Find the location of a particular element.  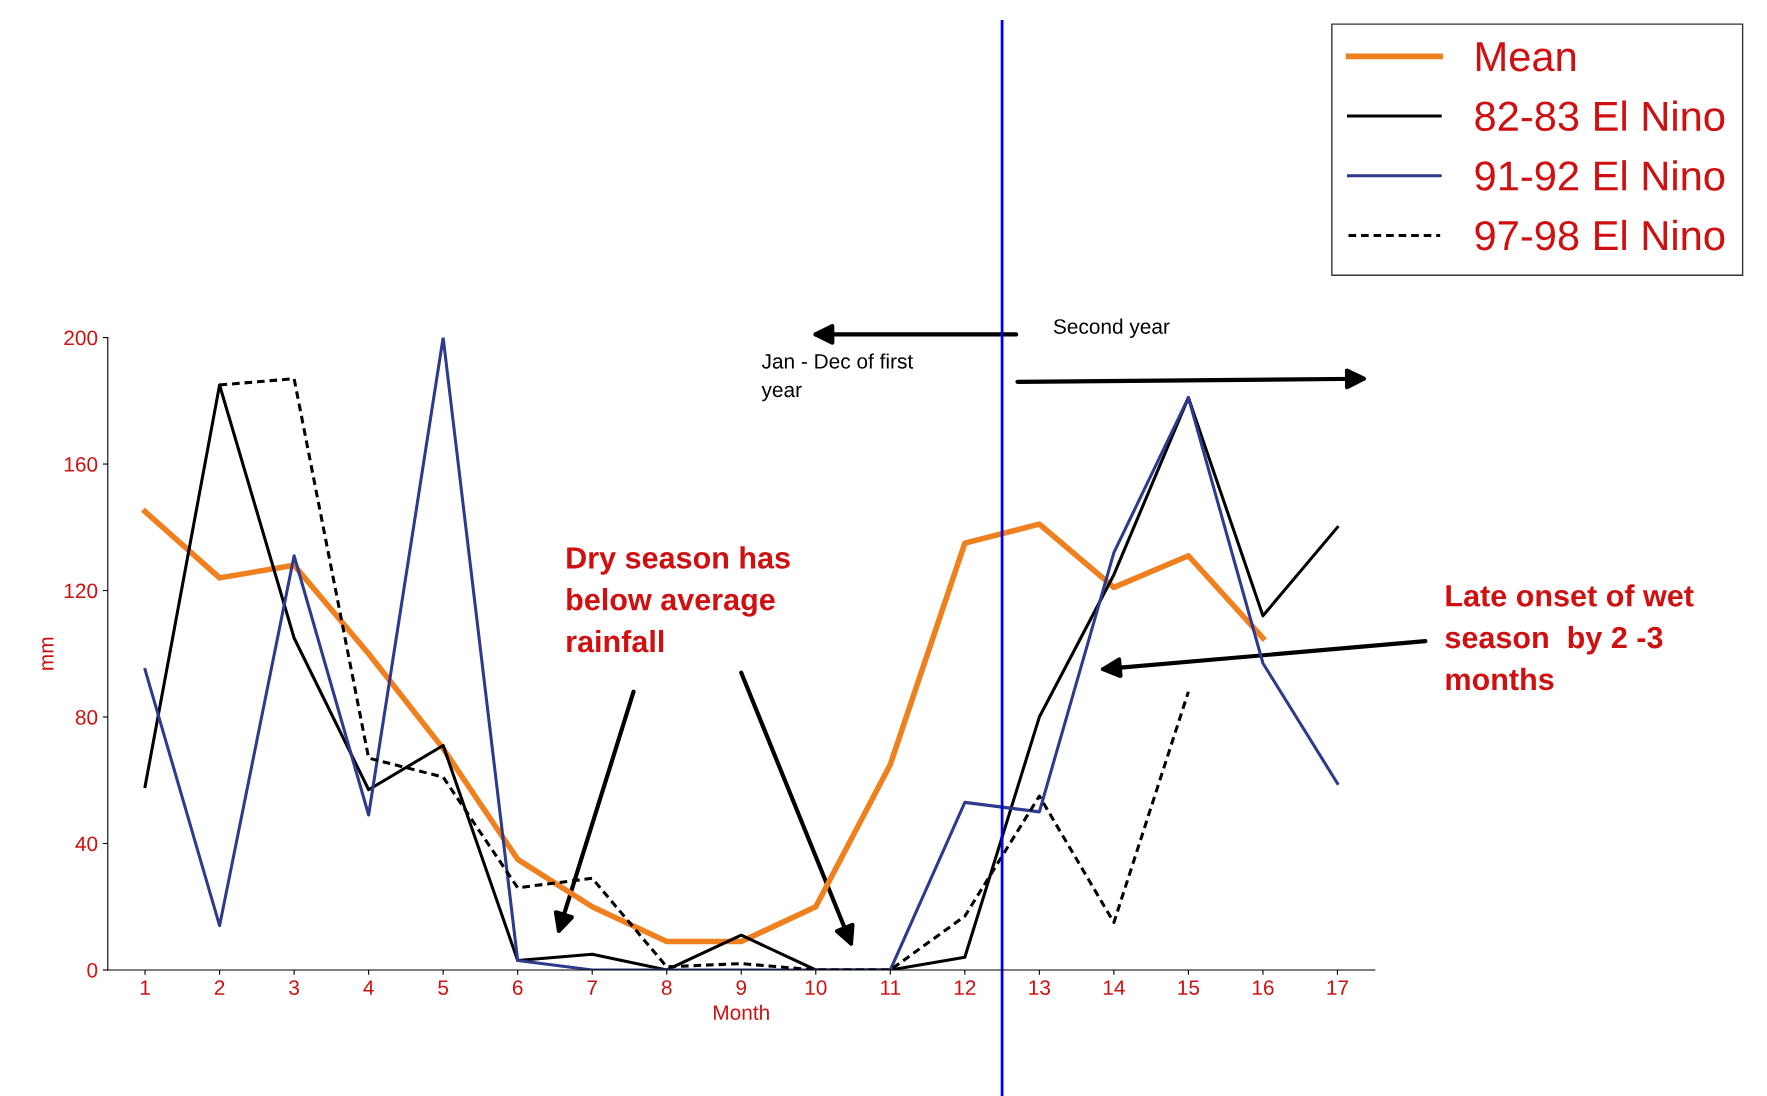

x-tick-label: 9 is located at coordinates (741, 987).